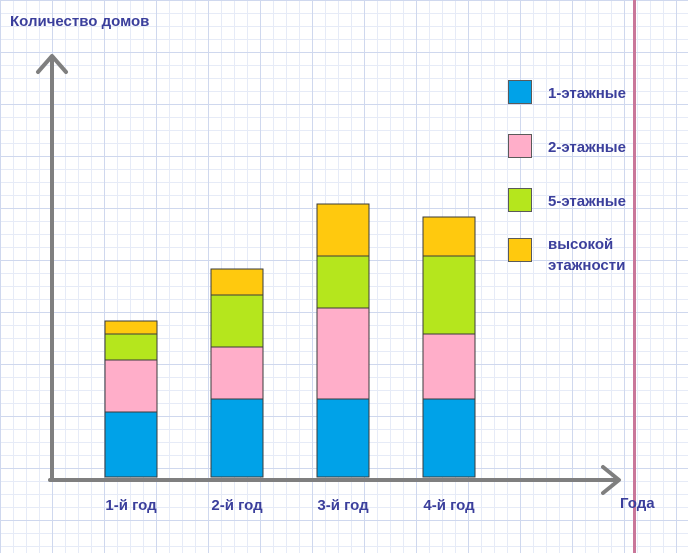 Image resolution: width=688 pixels, height=553 pixels. I want to click on legend-label: 1-этажные, so click(603, 93).